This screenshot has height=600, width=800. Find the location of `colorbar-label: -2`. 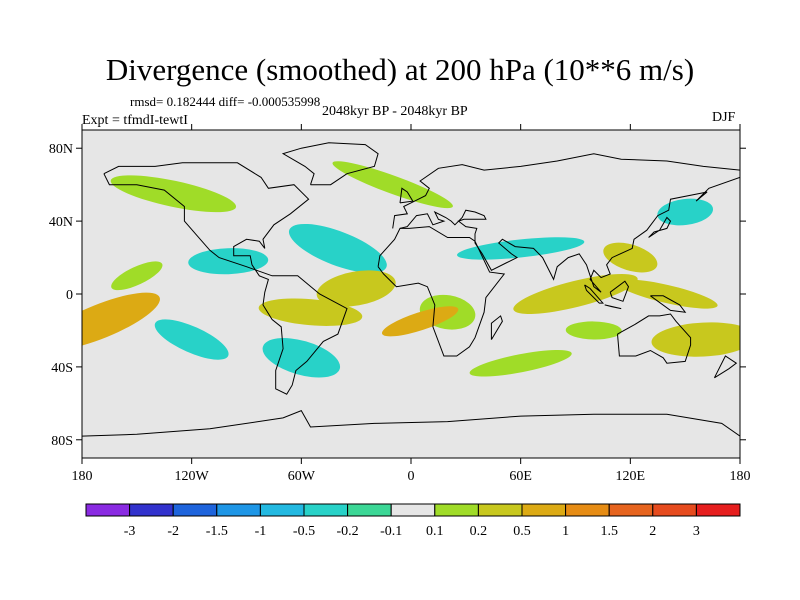

colorbar-label: -2 is located at coordinates (173, 531).